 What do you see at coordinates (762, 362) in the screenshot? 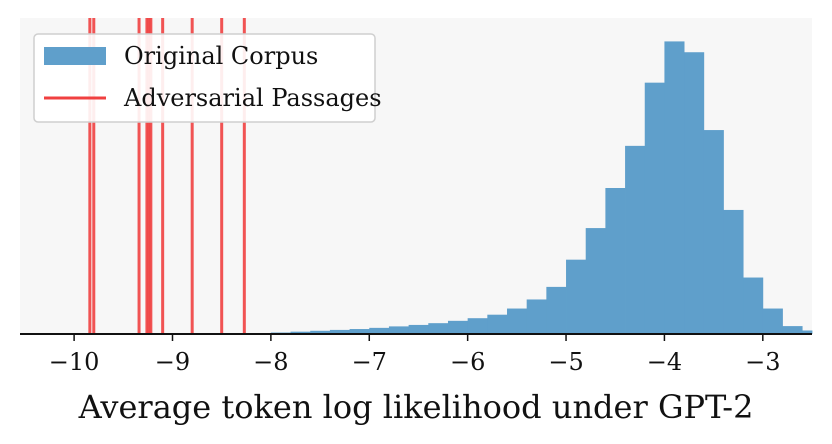
I see `x-tick-label: −3` at bounding box center [762, 362].